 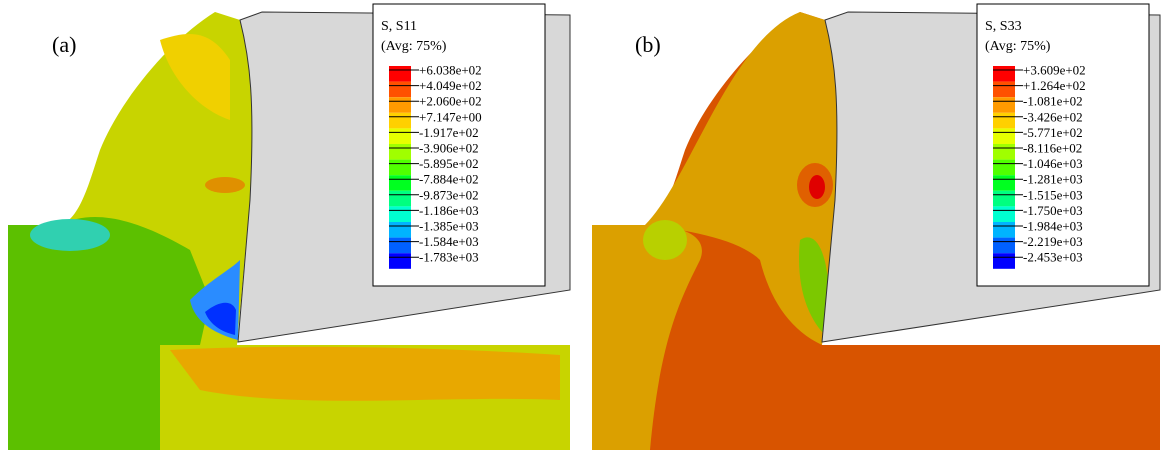 What do you see at coordinates (1053, 226) in the screenshot?
I see `legend-level: -1.984e+03` at bounding box center [1053, 226].